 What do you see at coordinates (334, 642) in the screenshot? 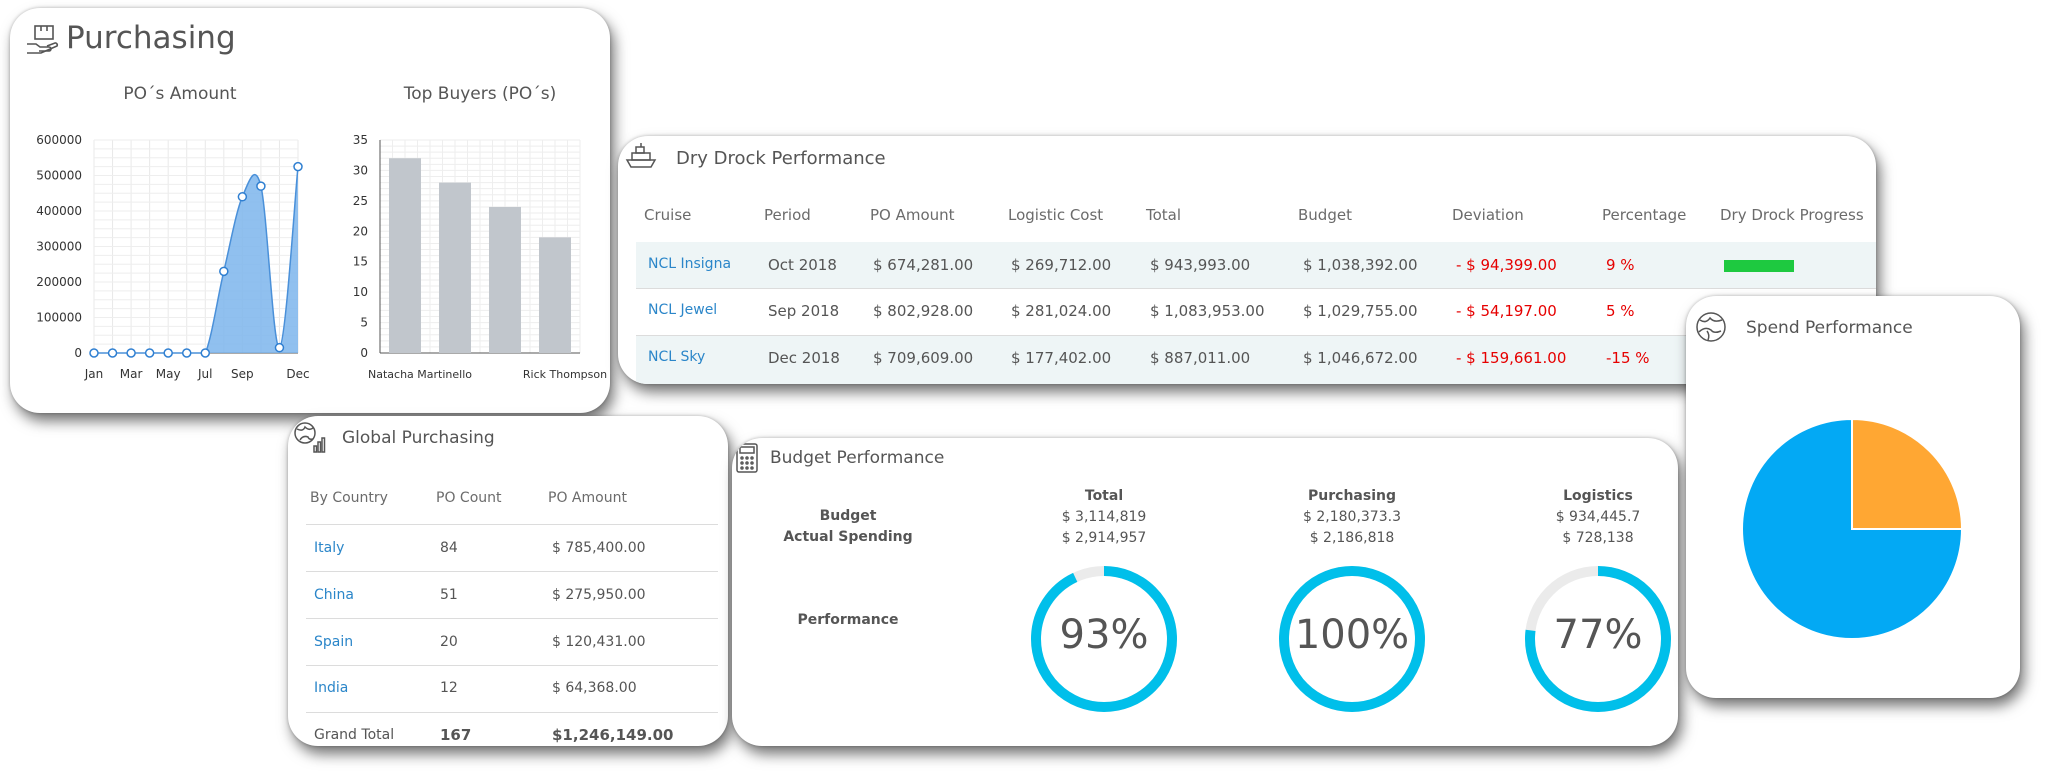
I see `country-link-spain: Spain` at bounding box center [334, 642].